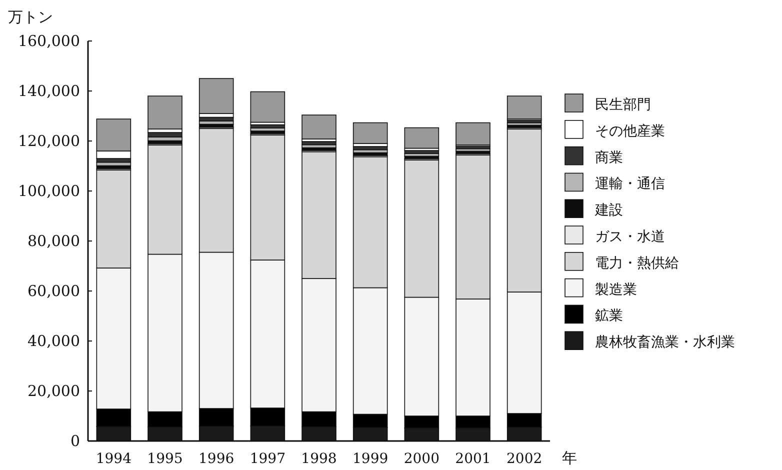 This screenshot has width=782, height=470. Describe the element at coordinates (609, 316) in the screenshot. I see `legend-label: 鉱業` at that location.